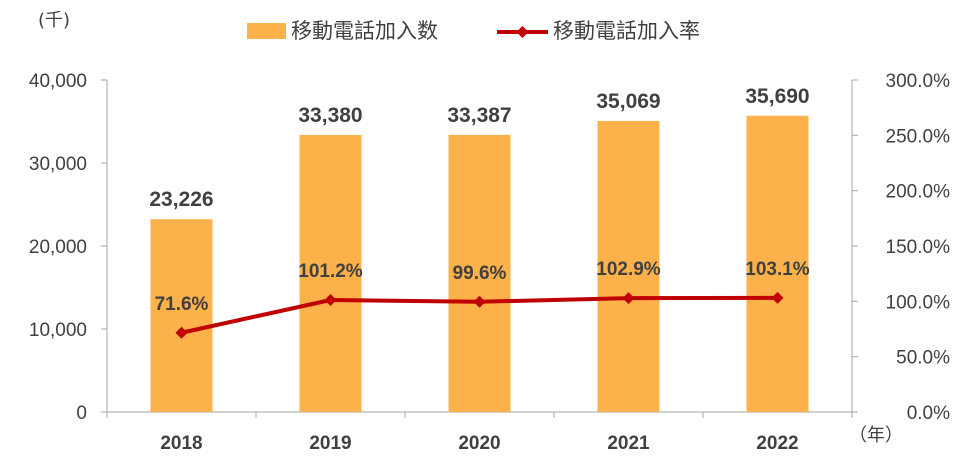 The width and height of the screenshot is (963, 471). What do you see at coordinates (182, 304) in the screenshot?
I see `line-data-label: 71.6%` at bounding box center [182, 304].